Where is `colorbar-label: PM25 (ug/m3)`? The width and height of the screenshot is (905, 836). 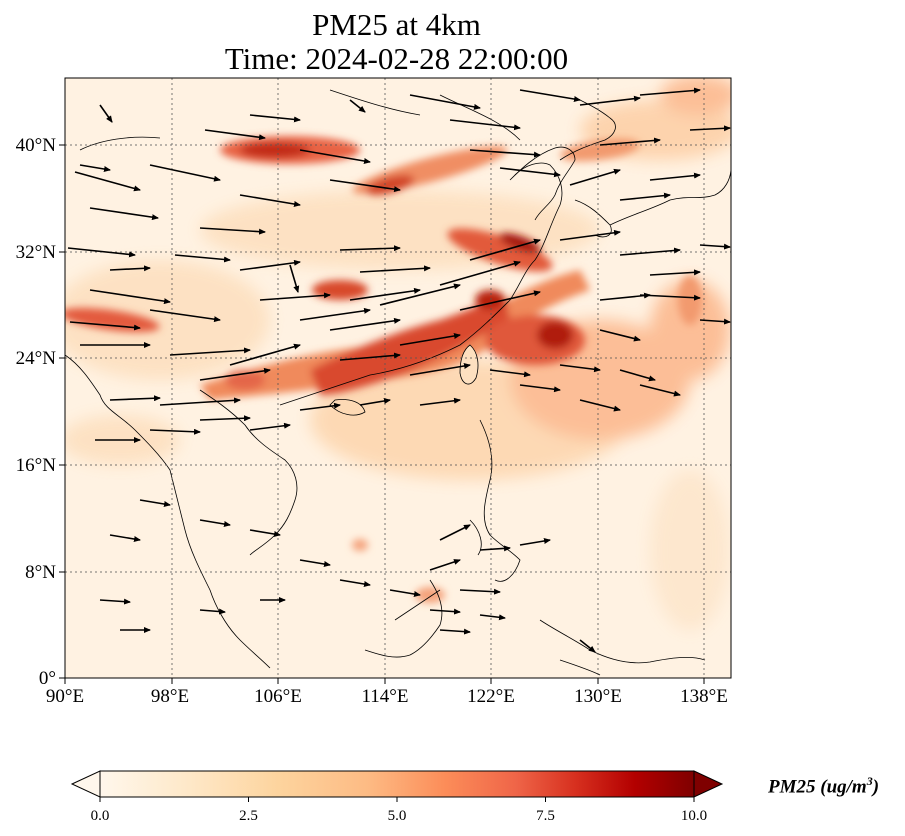 colorbar-label: PM25 (ug/m3) is located at coordinates (823, 786).